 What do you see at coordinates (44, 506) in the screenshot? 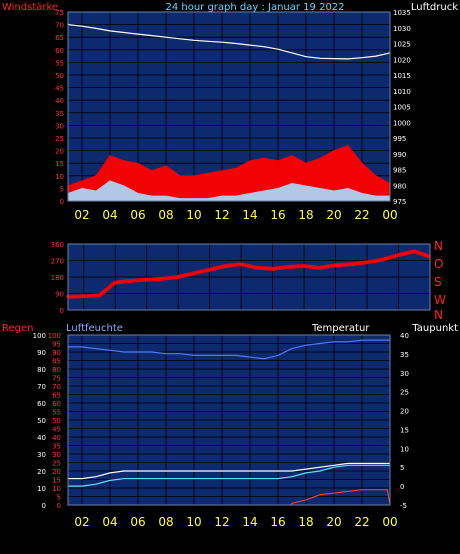
I see `humidity-y-tick: 0` at bounding box center [44, 506].